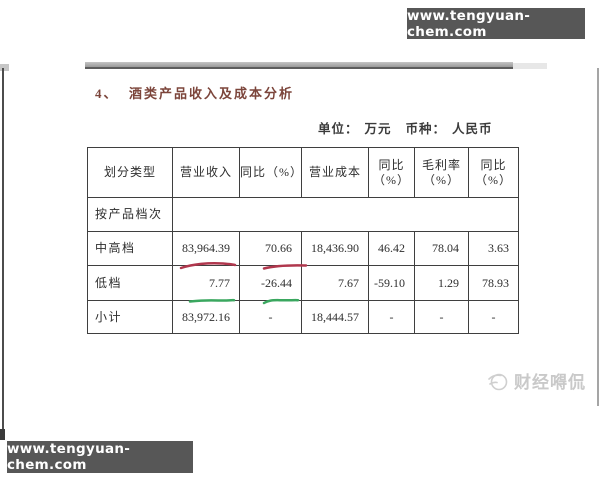 This screenshot has width=600, height=480. What do you see at coordinates (441, 172) in the screenshot?
I see `col-header-gross-margin: 毛利率 （%）` at bounding box center [441, 172].